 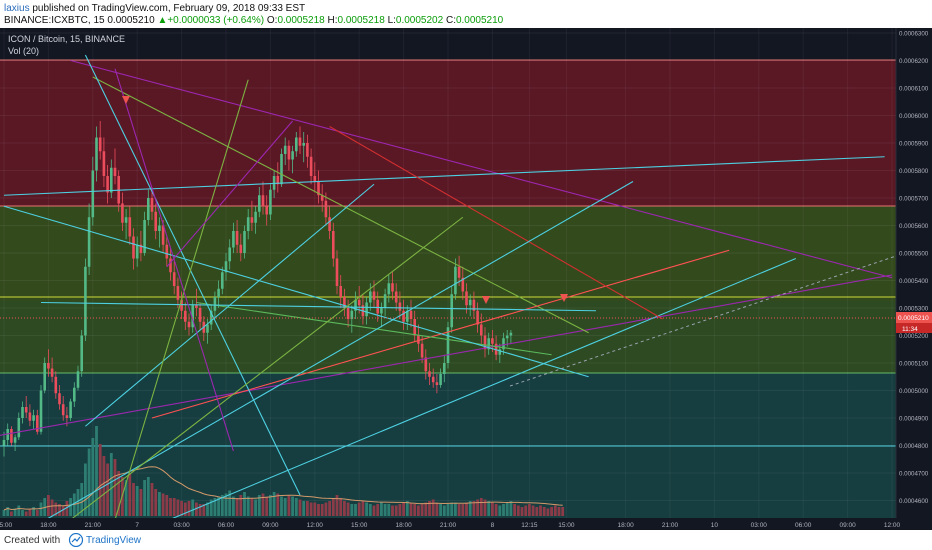 What do you see at coordinates (529, 525) in the screenshot?
I see `x-tick-label: 12:15` at bounding box center [529, 525].